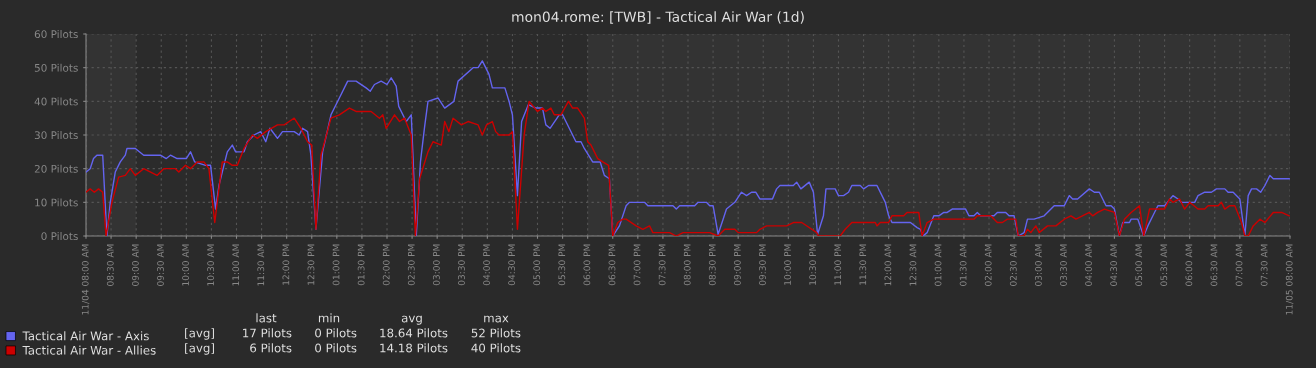  What do you see at coordinates (1114, 265) in the screenshot?
I see `x-tick-label: 04:30 AM` at bounding box center [1114, 265].